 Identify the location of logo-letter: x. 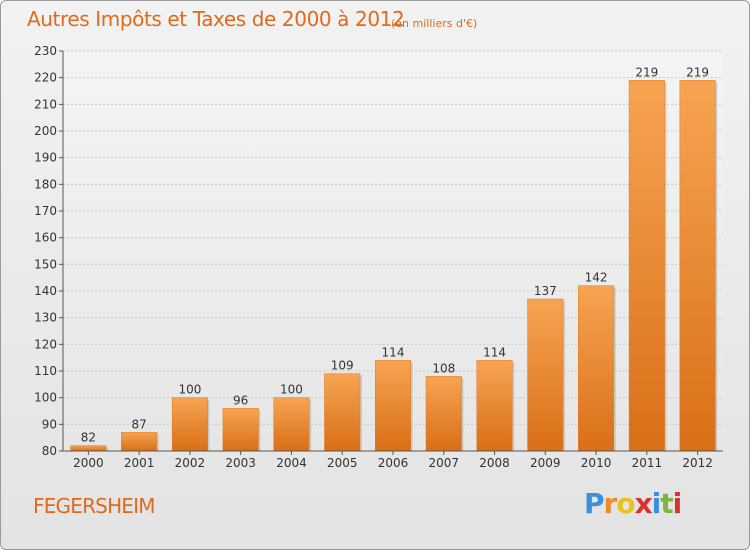
(643, 503).